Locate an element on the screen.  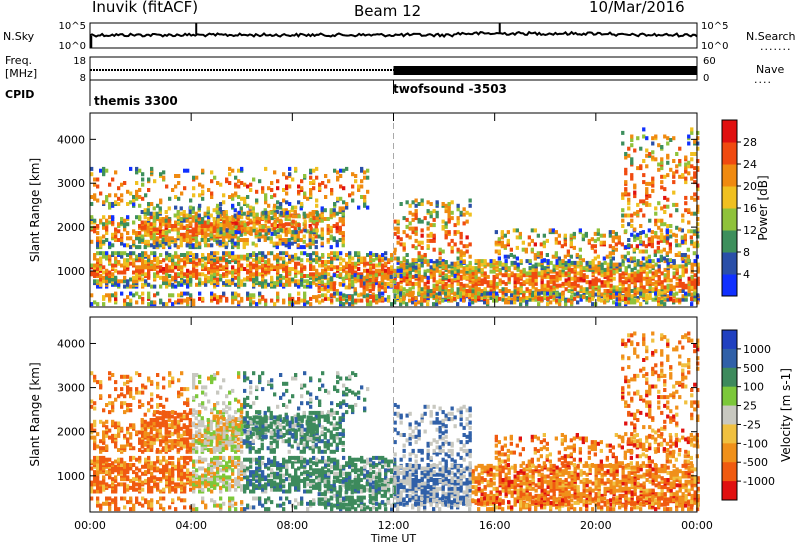
freq-unit-label: [MHz] is located at coordinates (21, 73).